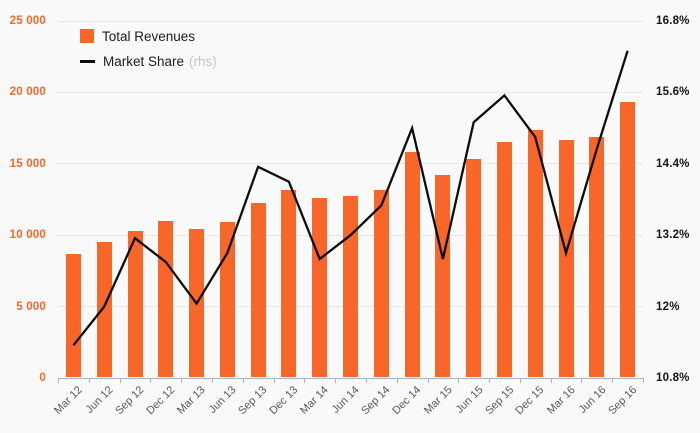  I want to click on x-axis-label: Sep 14, so click(376, 401).